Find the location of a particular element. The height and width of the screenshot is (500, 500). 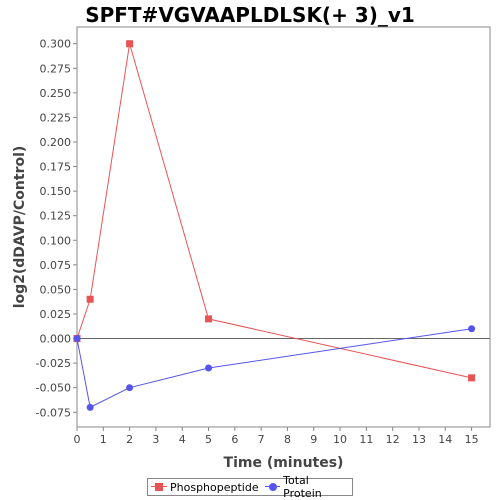

x-tick-label: 3 is located at coordinates (155, 439).